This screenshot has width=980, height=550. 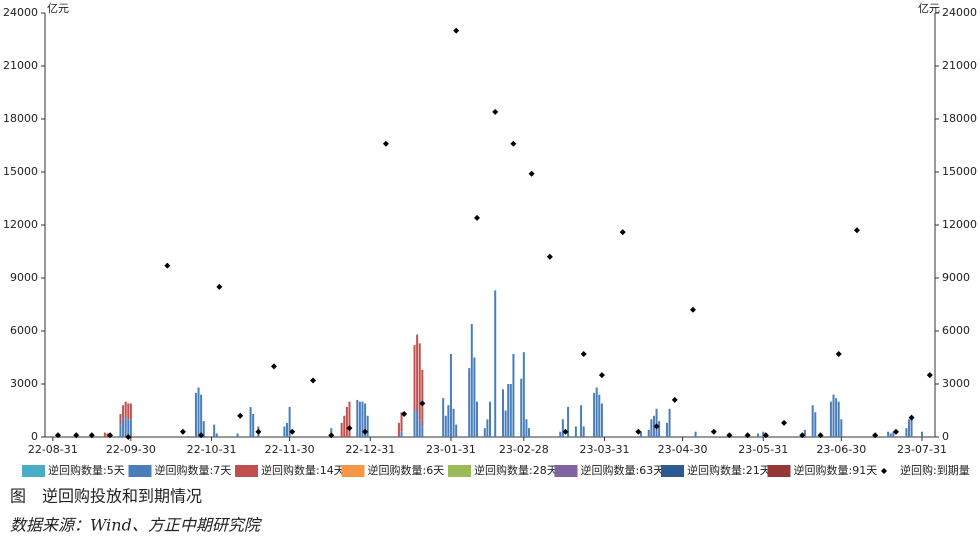 I want to click on y-tick-label: 0, so click(x=34, y=436).